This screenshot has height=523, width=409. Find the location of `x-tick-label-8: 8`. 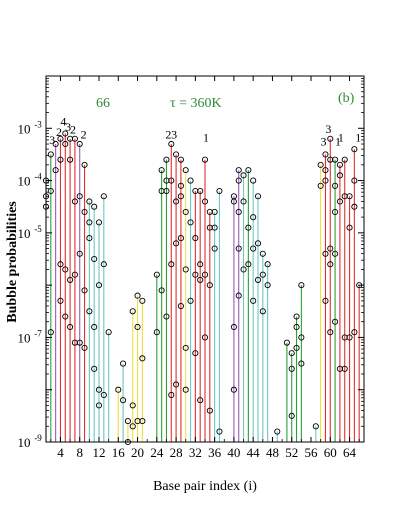

x-tick-label-8: 8 is located at coordinates (79, 452).